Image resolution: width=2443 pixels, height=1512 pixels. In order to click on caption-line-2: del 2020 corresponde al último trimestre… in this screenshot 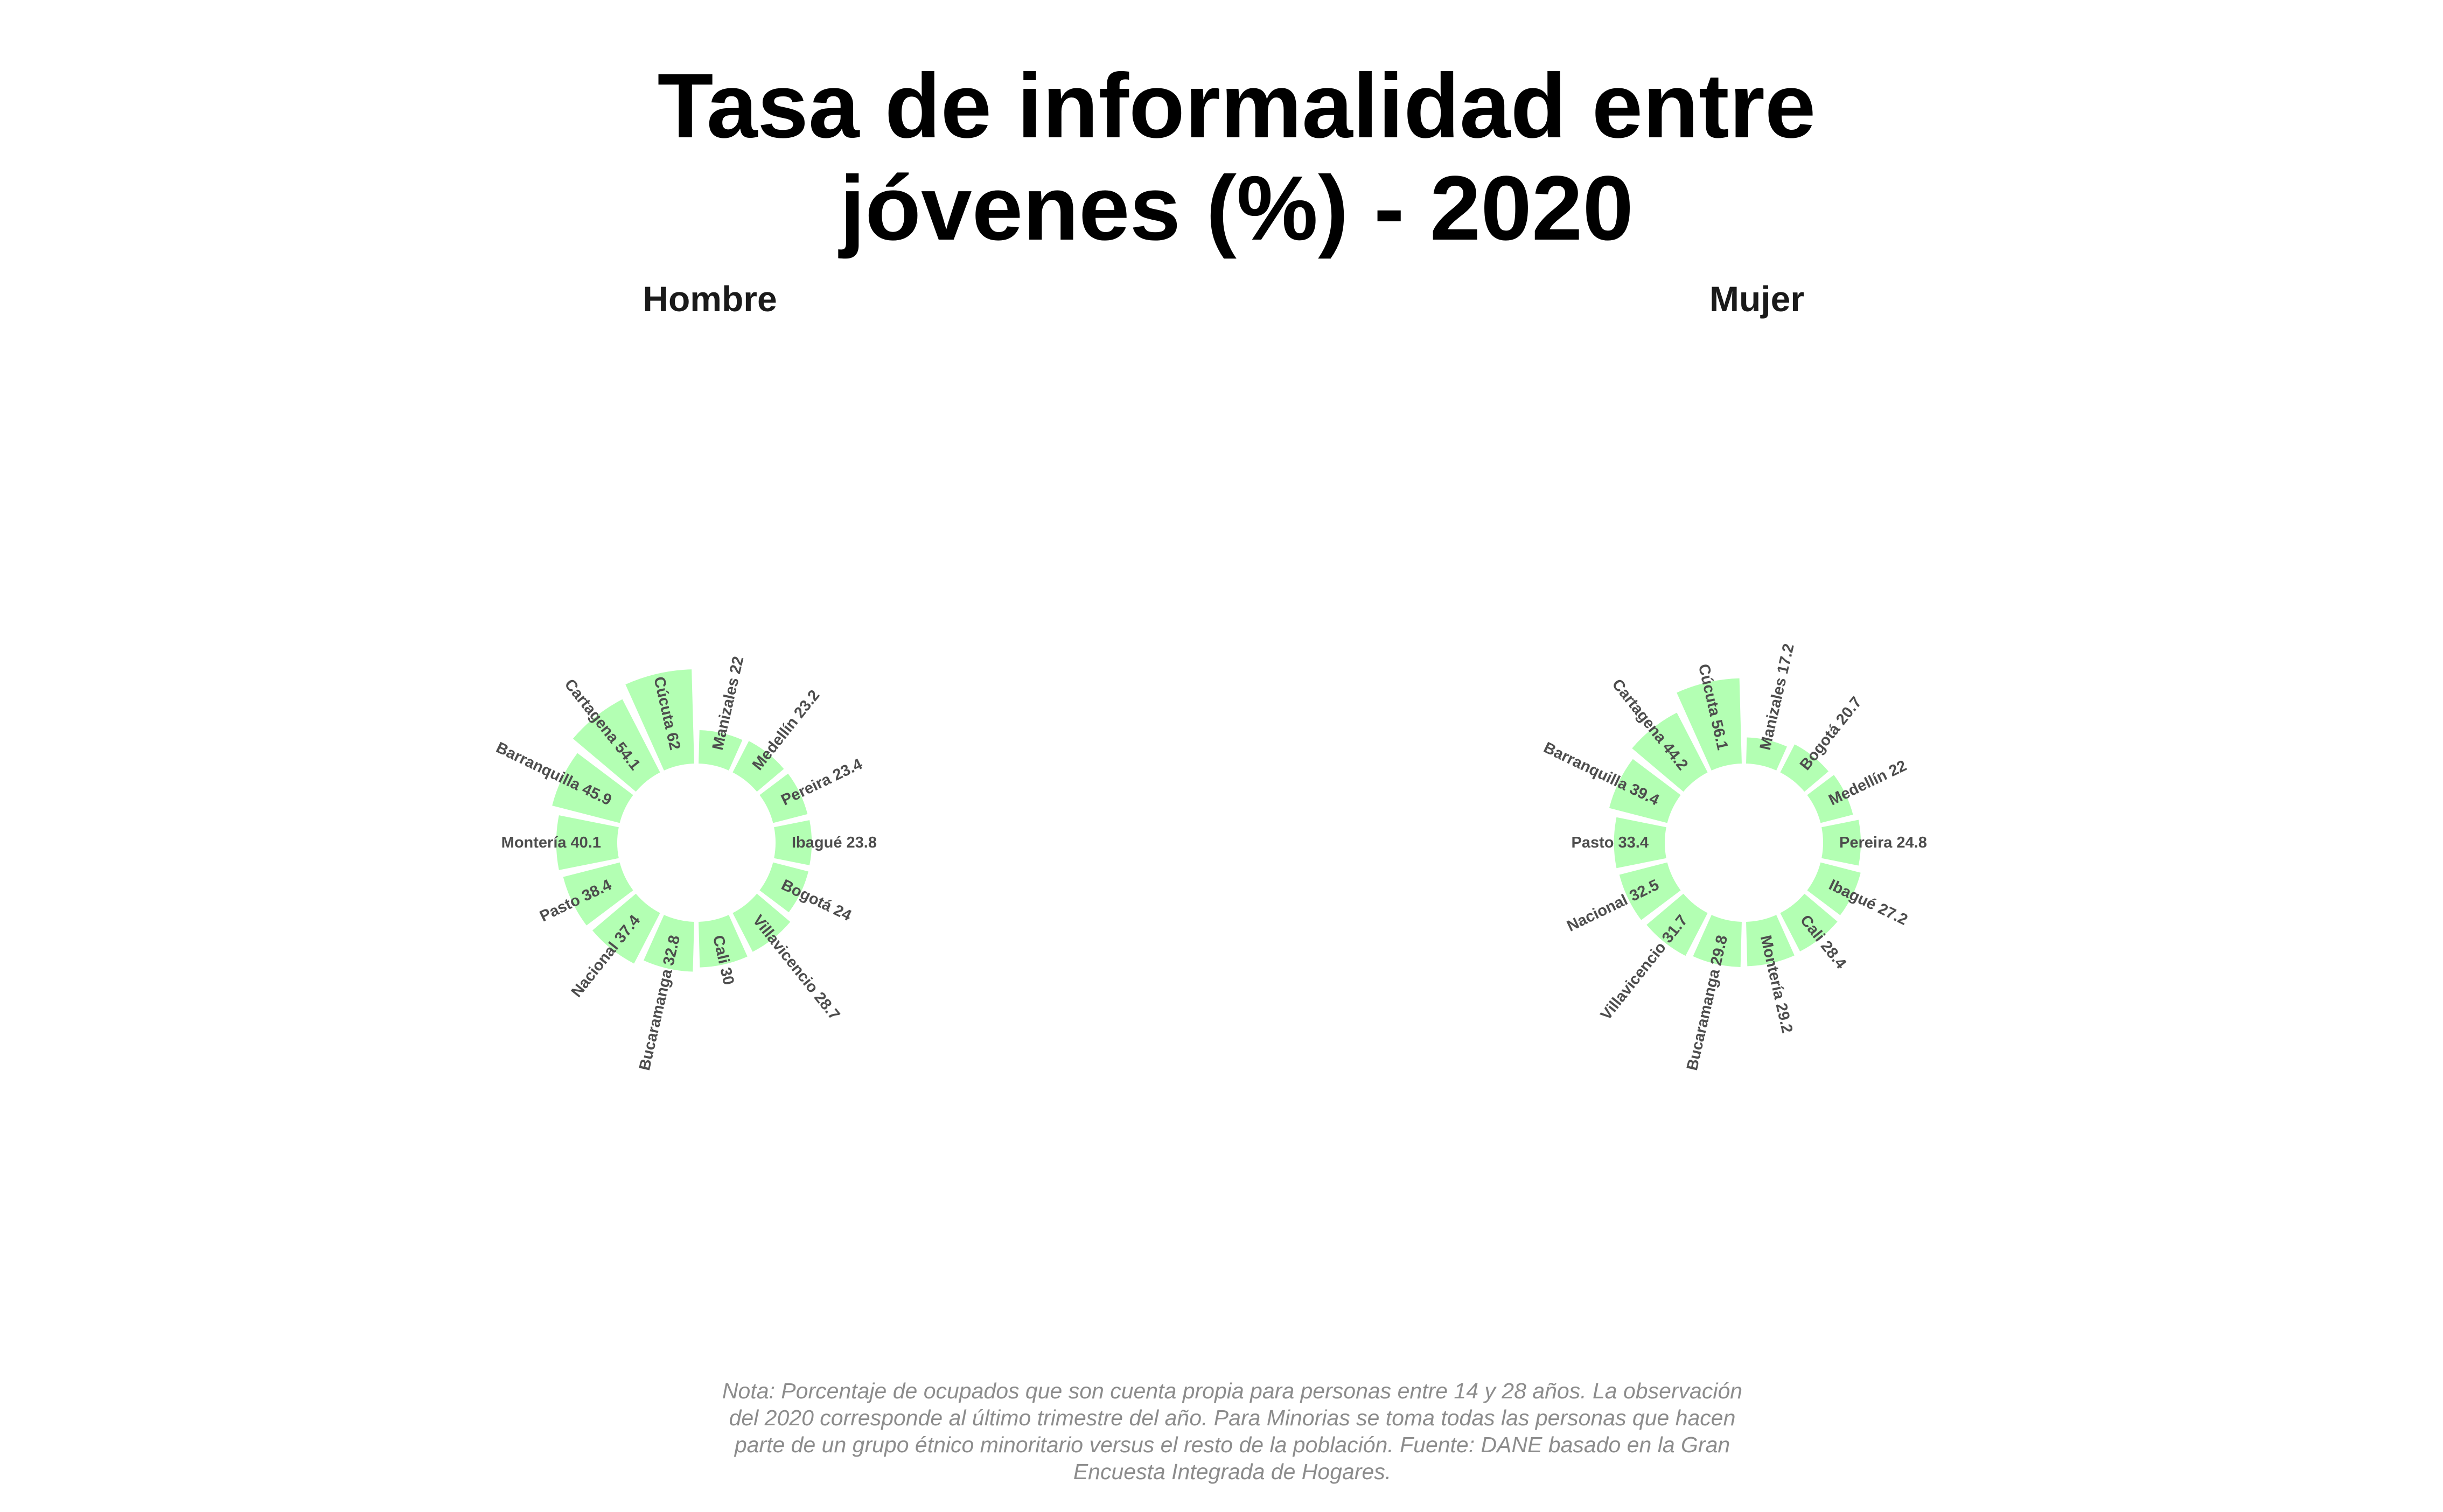, I will do `click(1232, 1417)`.